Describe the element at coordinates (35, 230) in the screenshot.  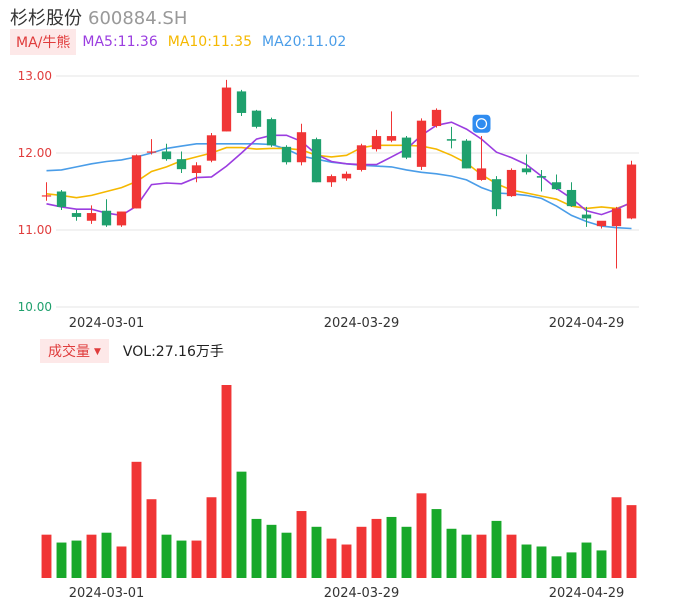
I see `y-tick-label: 11.00` at that location.